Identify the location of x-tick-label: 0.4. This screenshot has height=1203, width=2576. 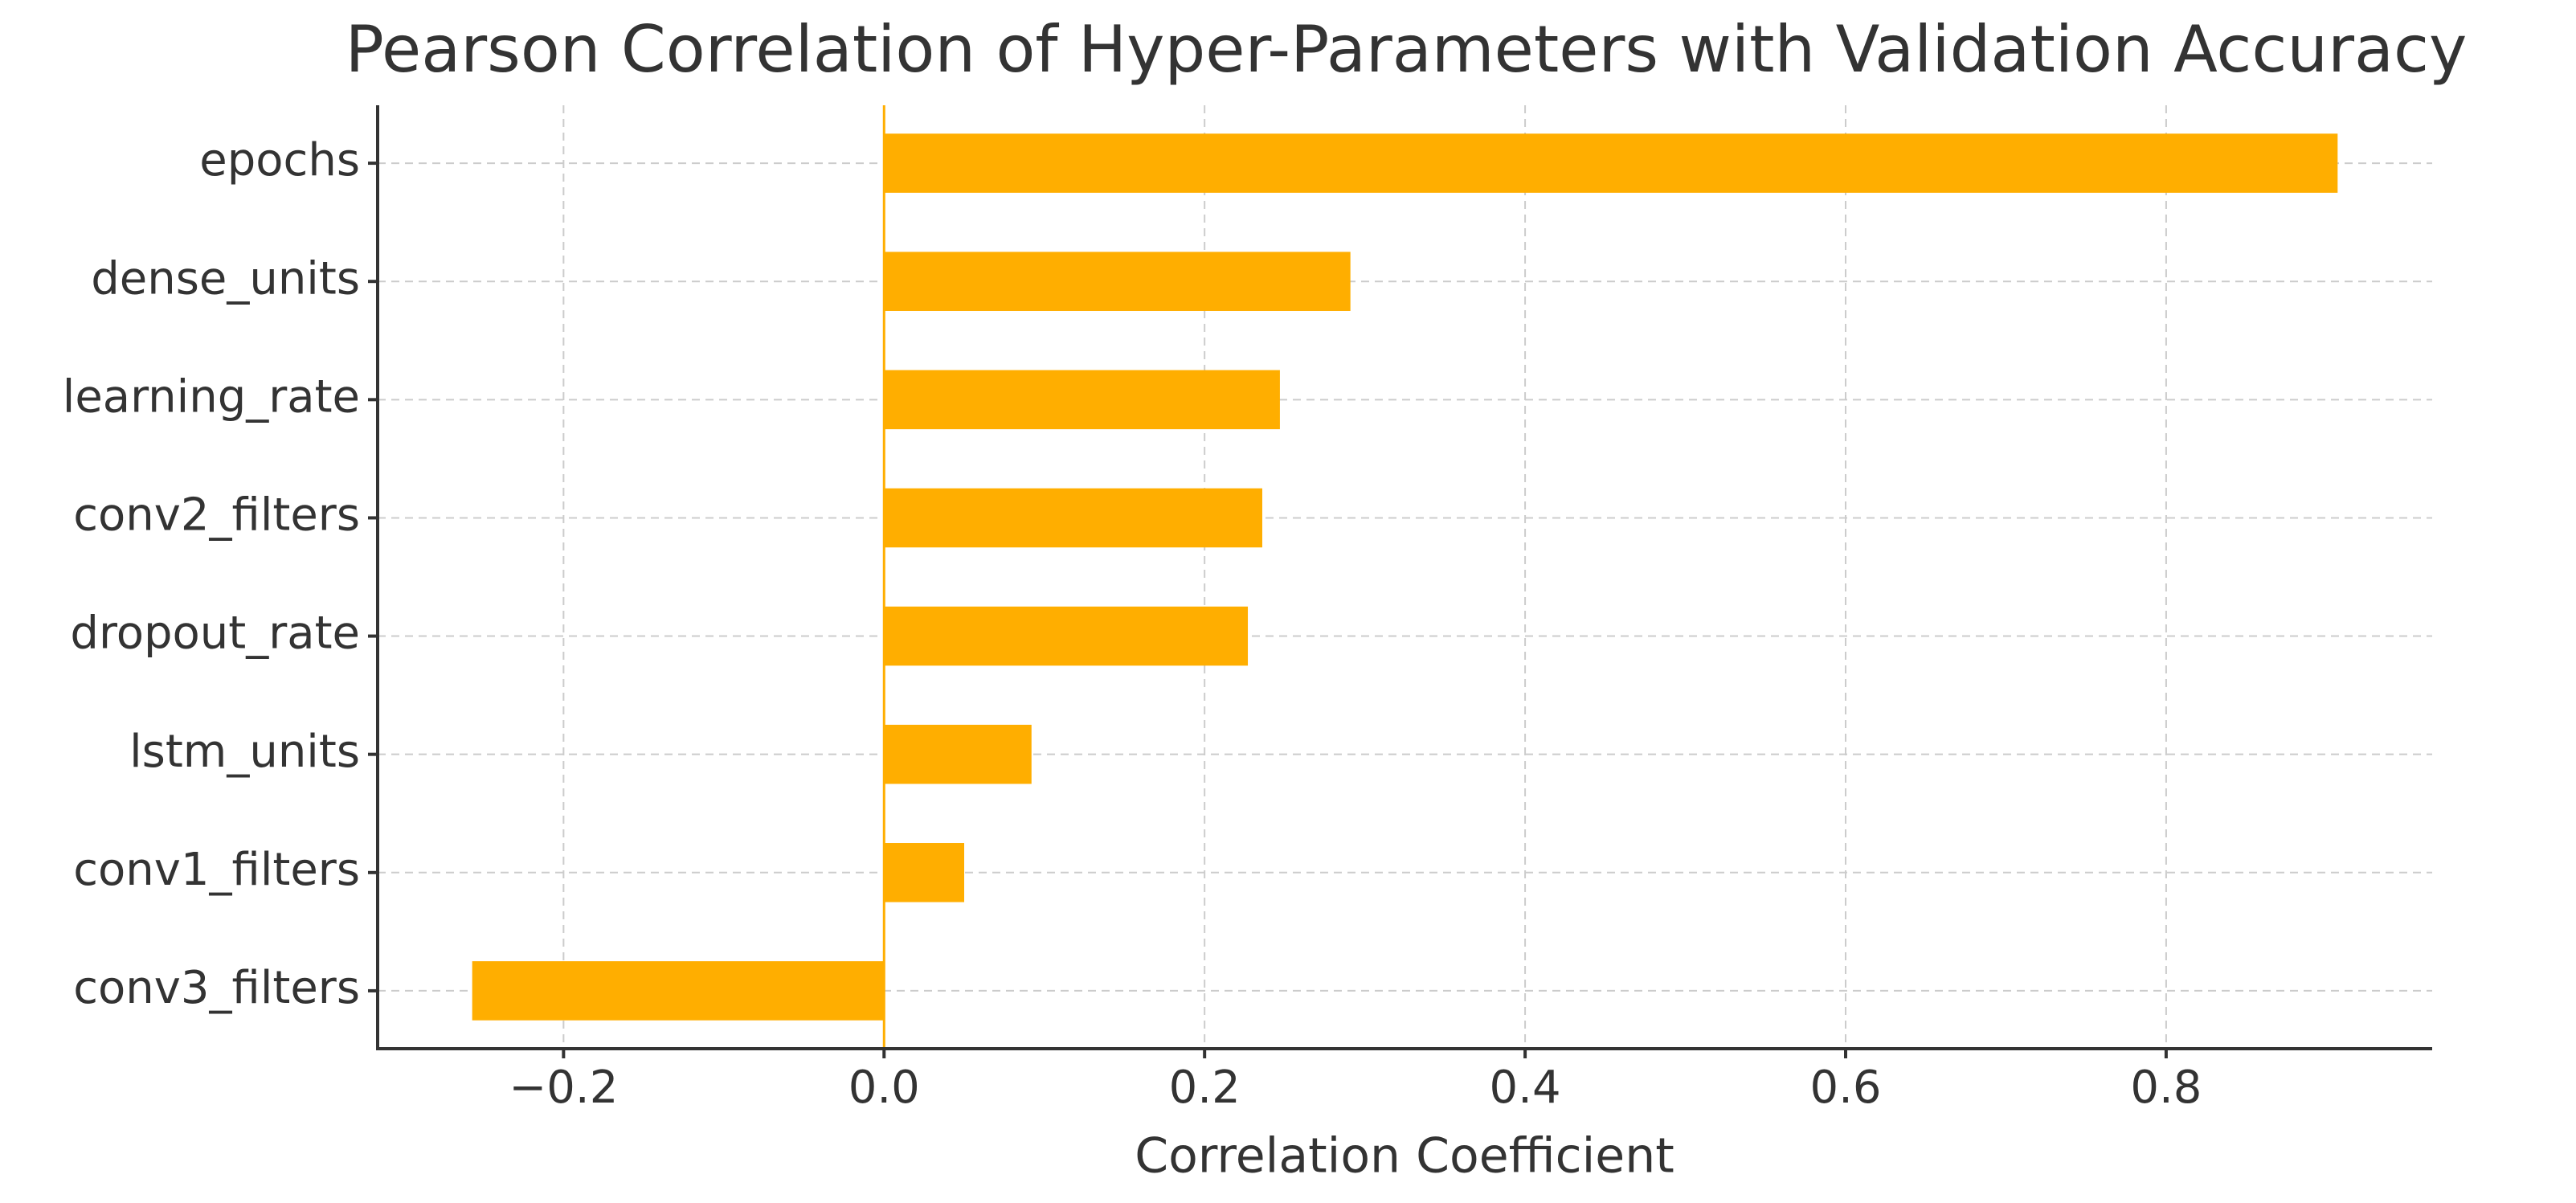
(1526, 1088).